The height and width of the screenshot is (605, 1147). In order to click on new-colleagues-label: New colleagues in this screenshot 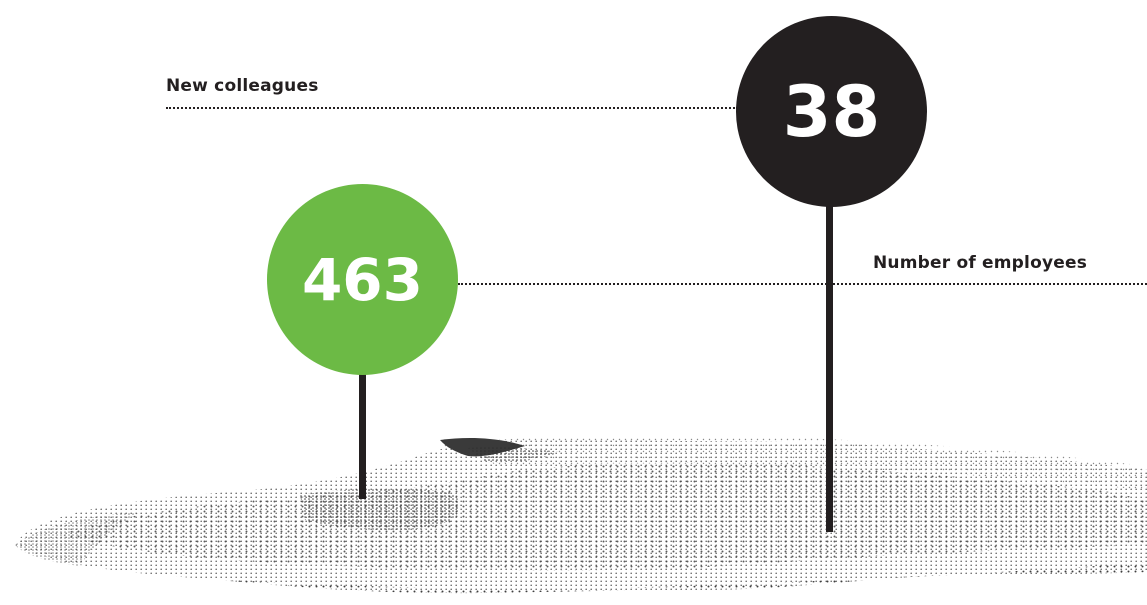, I will do `click(242, 86)`.